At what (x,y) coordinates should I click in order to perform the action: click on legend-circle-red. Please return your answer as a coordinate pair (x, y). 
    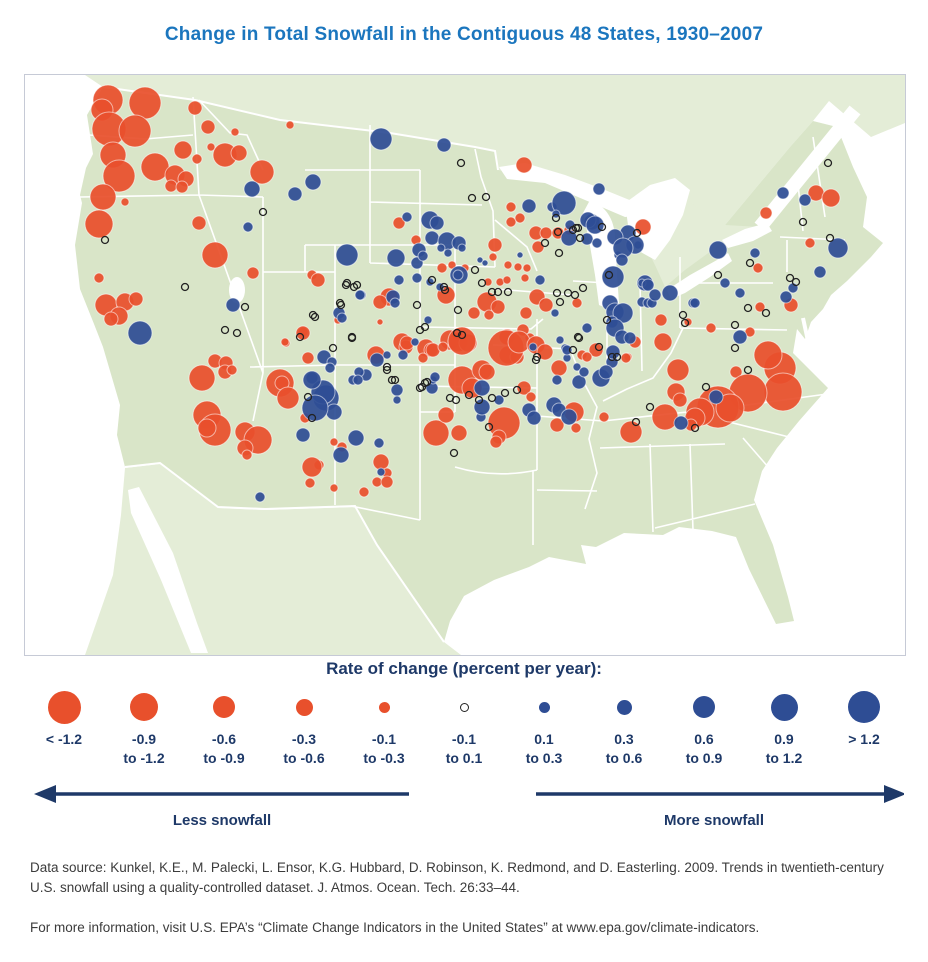
    Looking at the image, I should click on (304, 707).